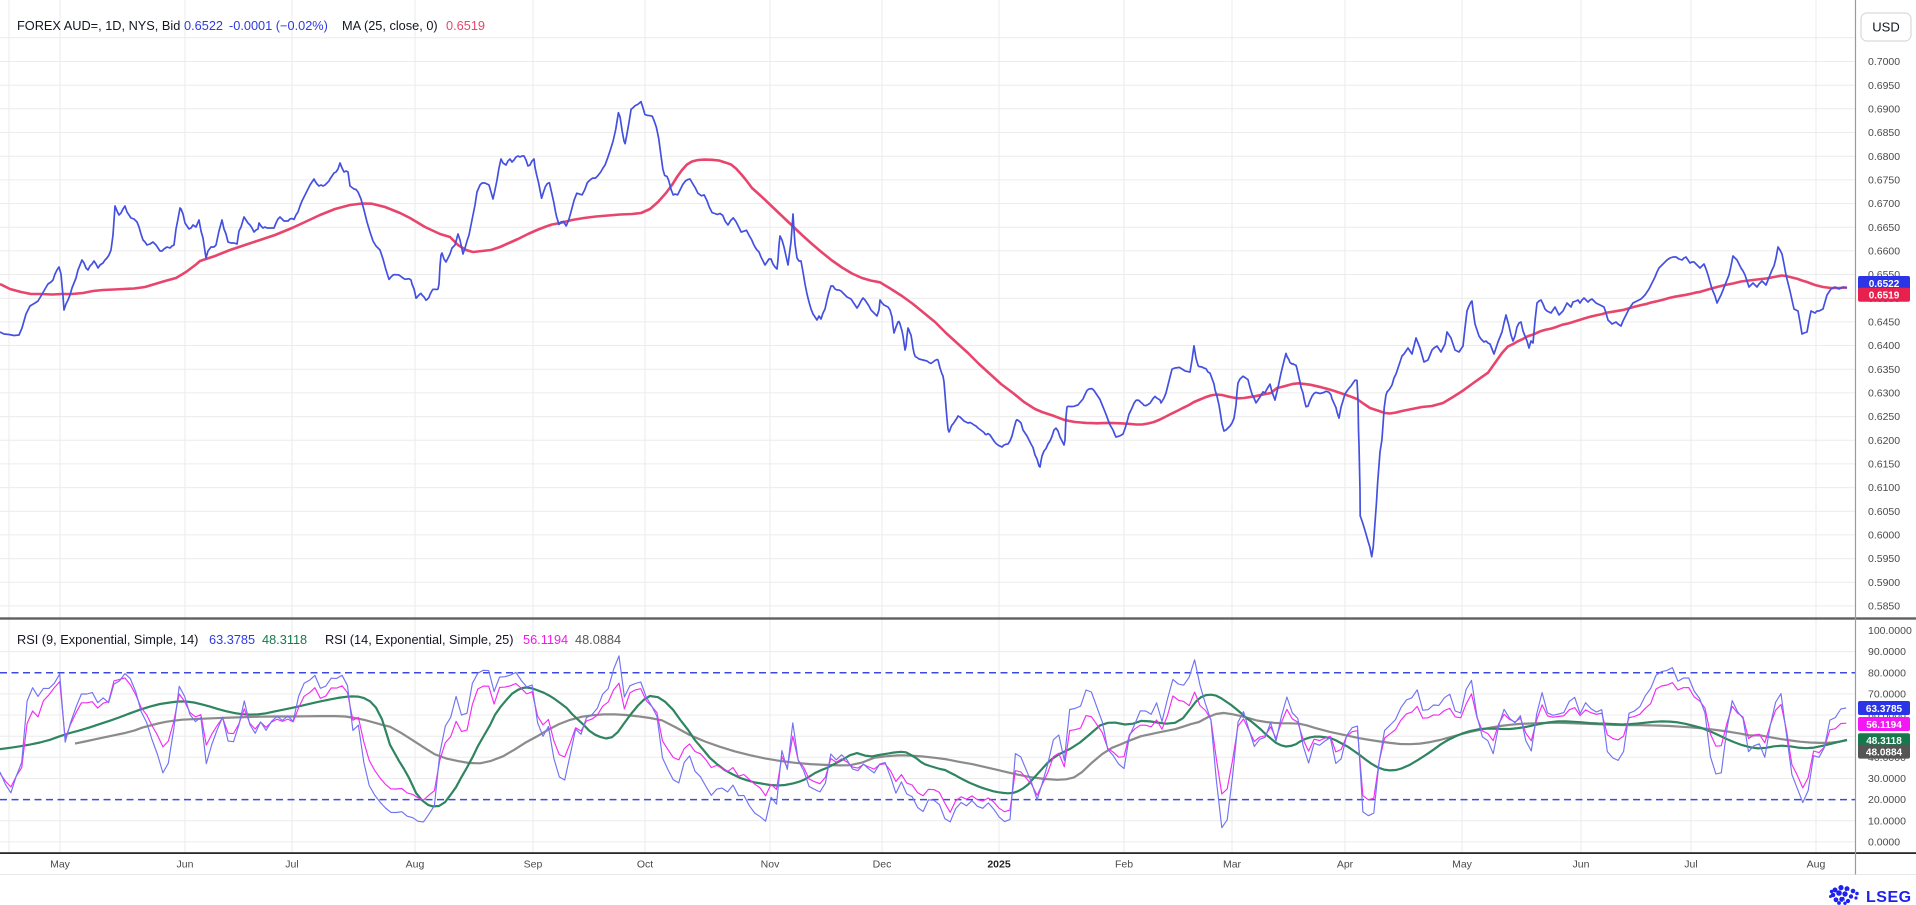 The height and width of the screenshot is (905, 1916). I want to click on svg-text: Sep, so click(533, 865).